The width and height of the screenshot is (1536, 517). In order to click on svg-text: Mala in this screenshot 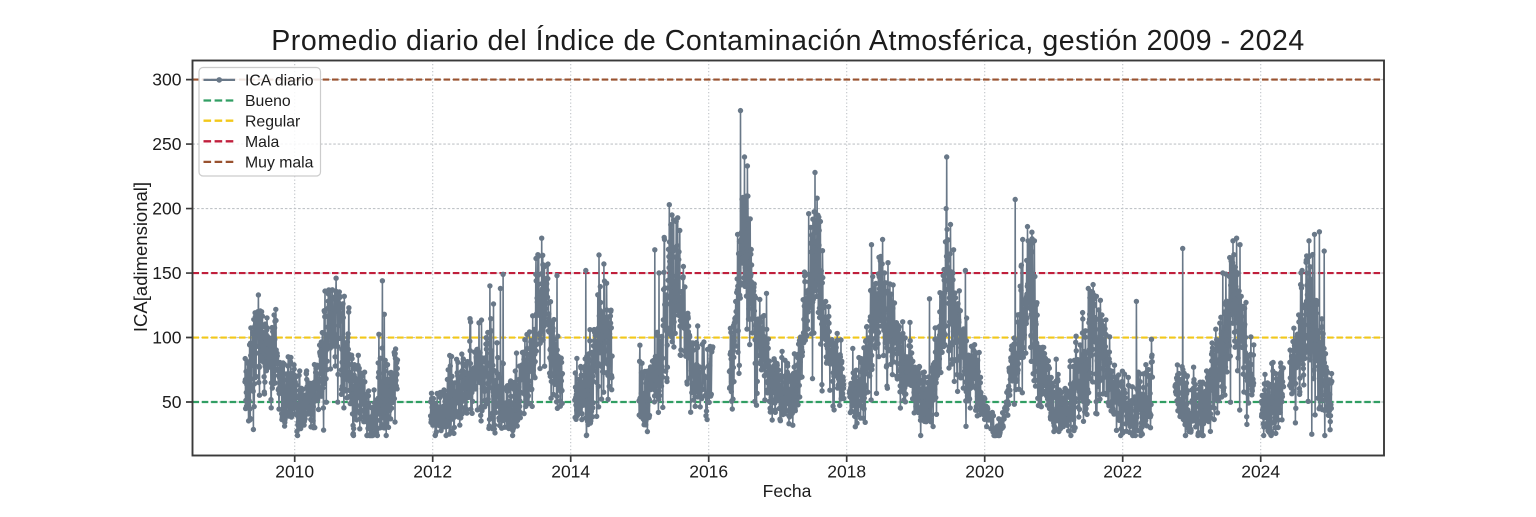, I will do `click(262, 142)`.